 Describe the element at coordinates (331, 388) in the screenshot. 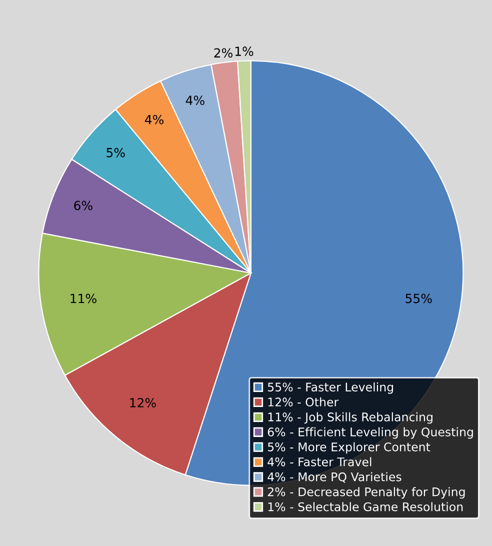

I see `legend-label: 55% - Faster Leveling` at that location.